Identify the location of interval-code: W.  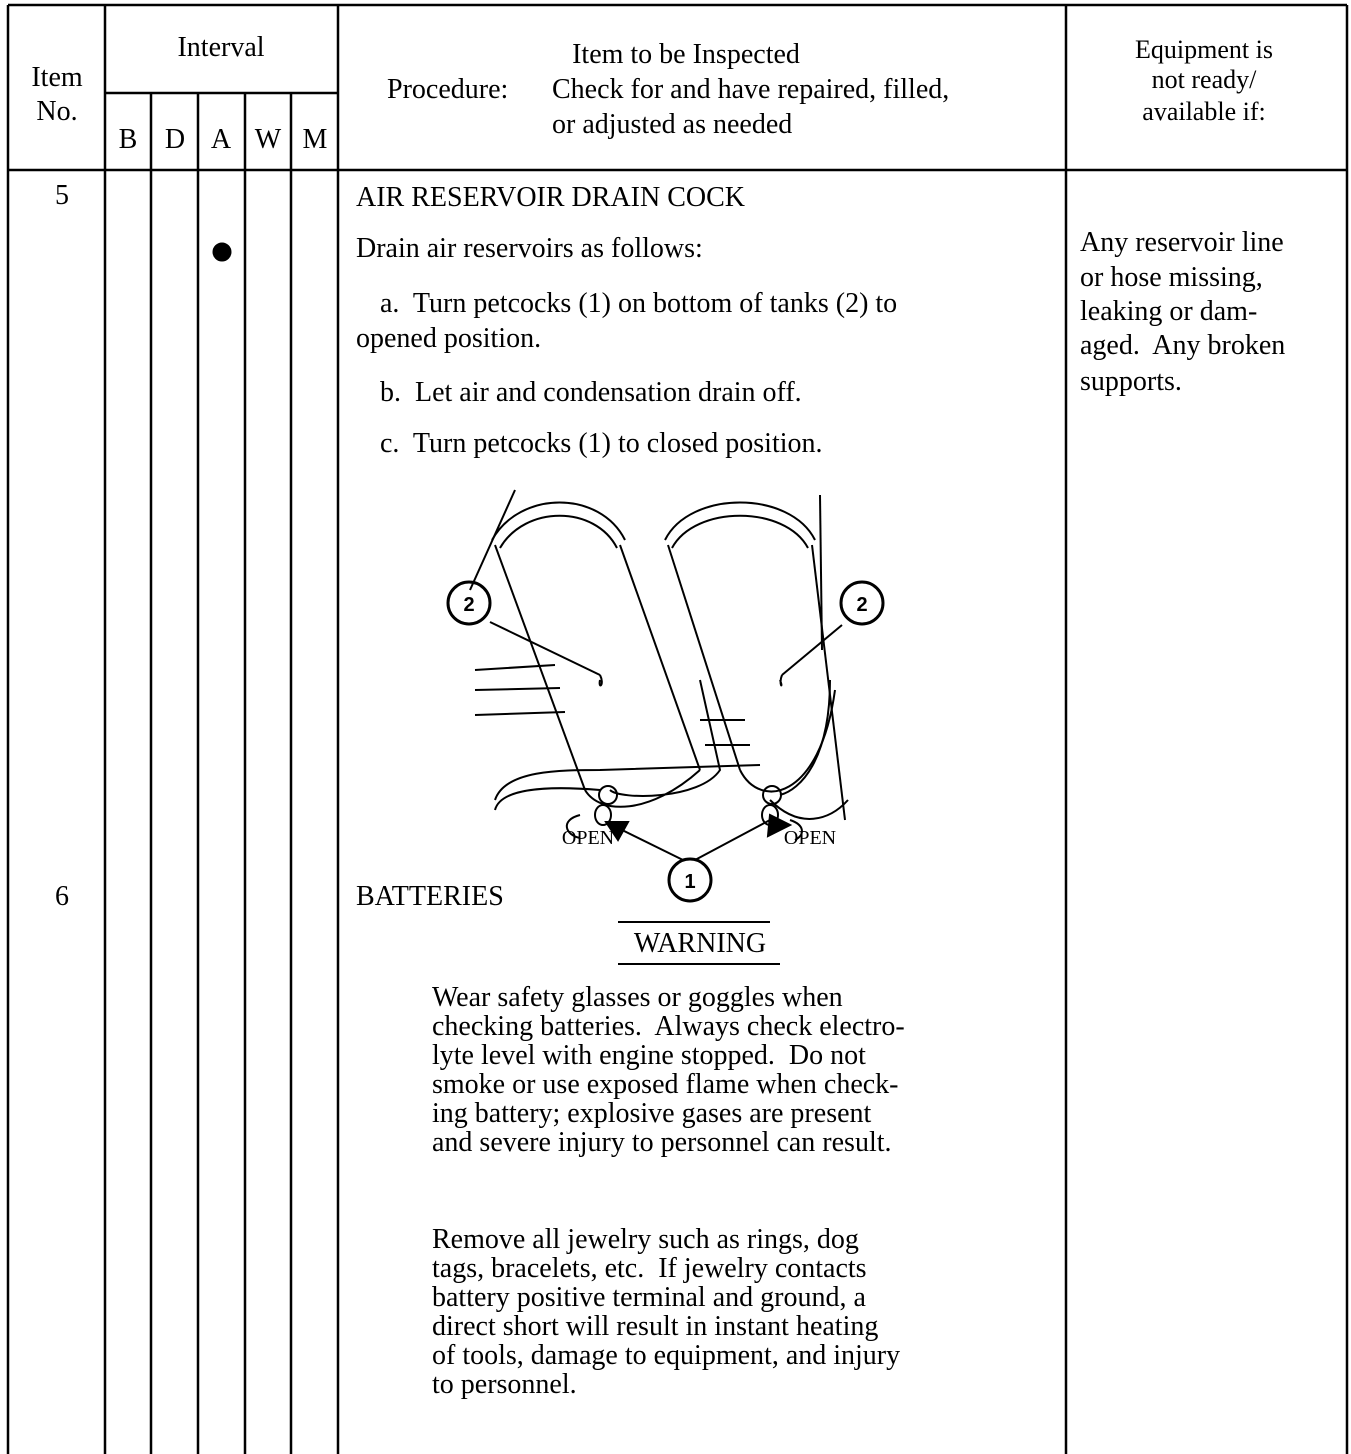
(268, 139).